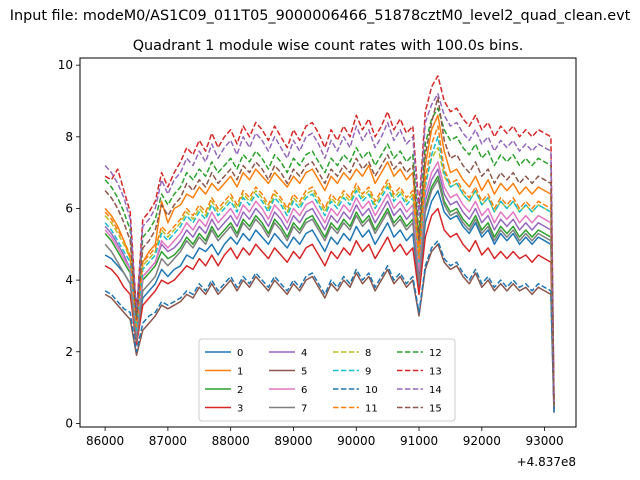 This screenshot has width=640, height=480. What do you see at coordinates (546, 462) in the screenshot?
I see `x-axis-offset-label: +4.837e8` at bounding box center [546, 462].